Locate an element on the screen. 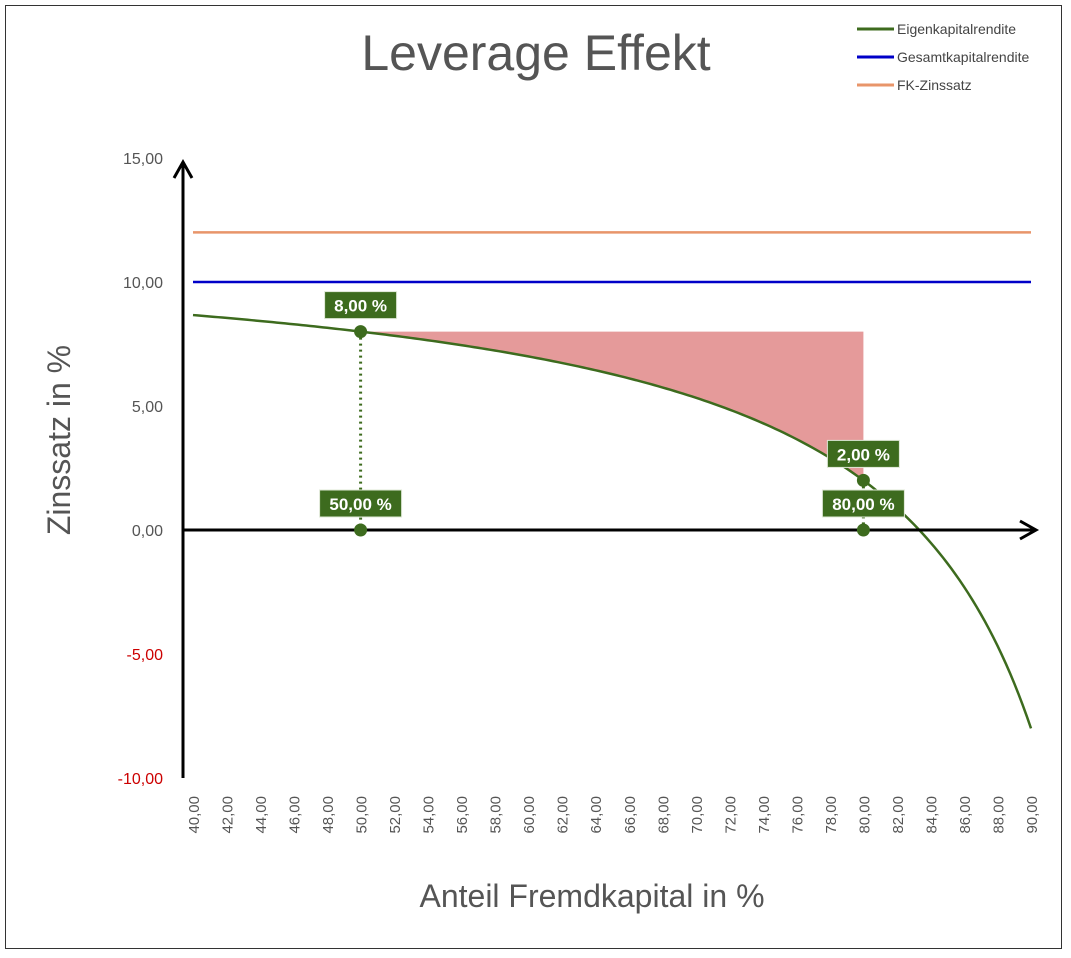  x-tick-label: 46,00 is located at coordinates (295, 815).